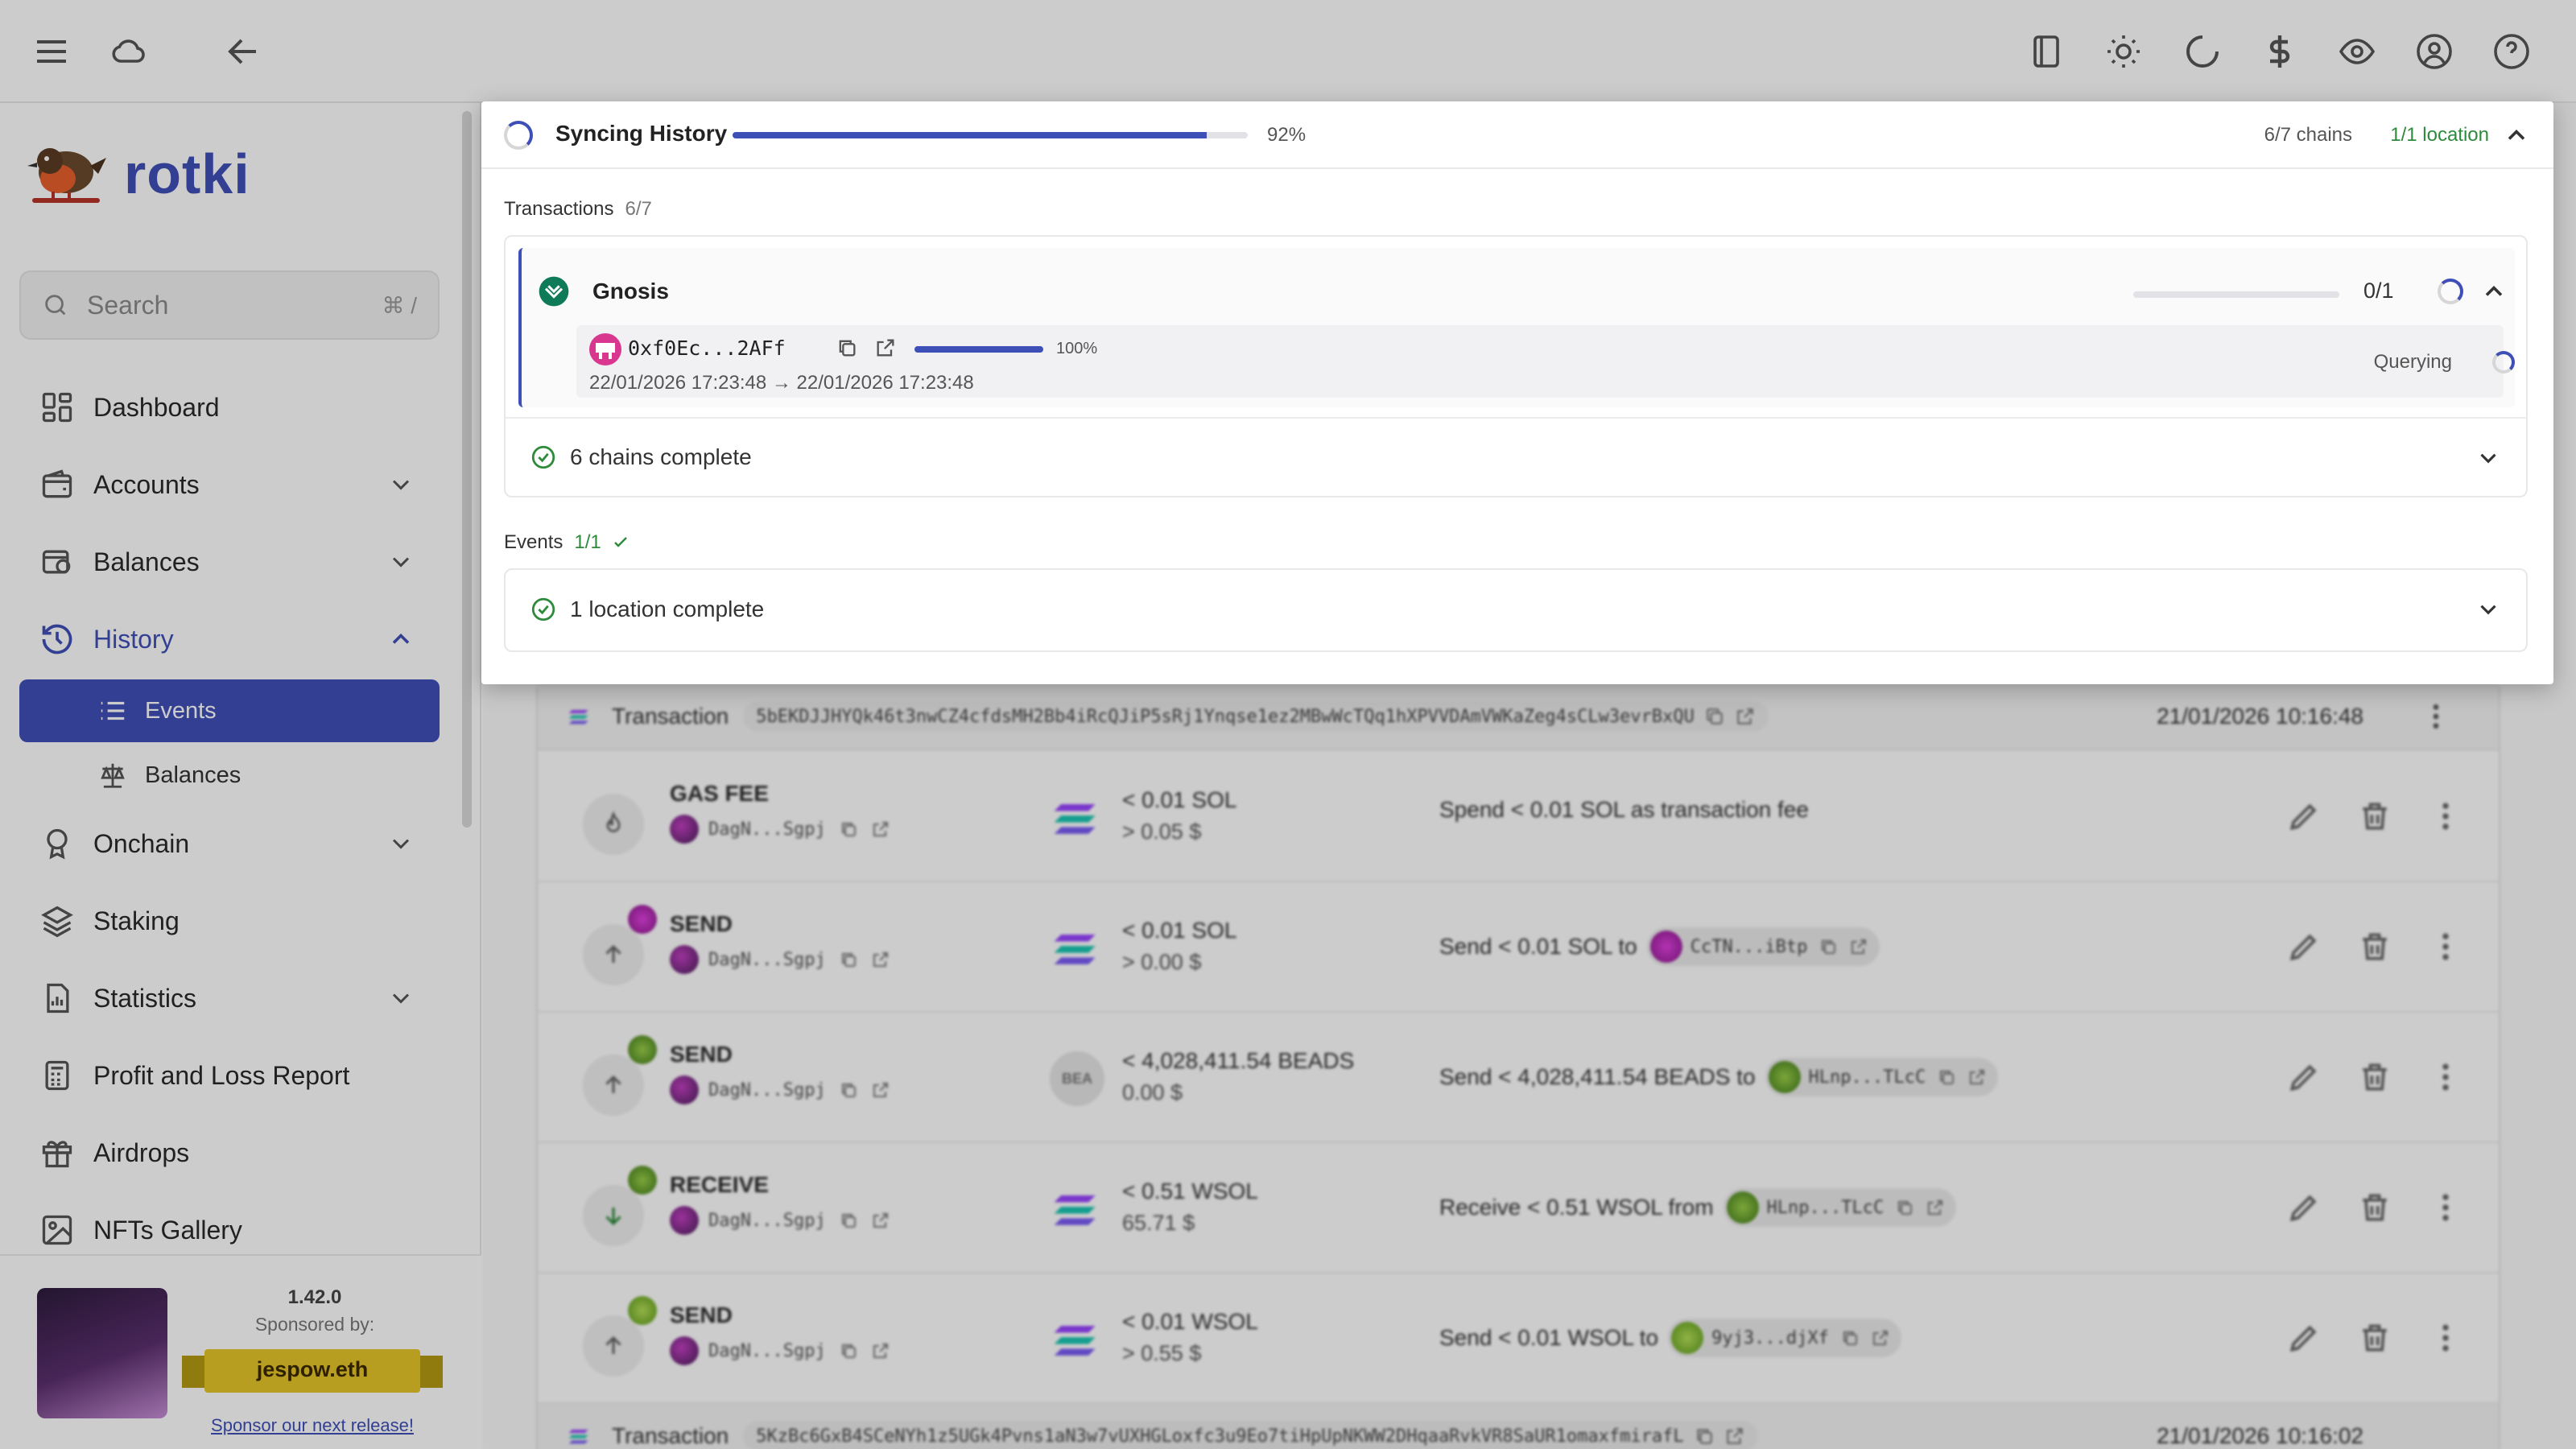 Image resolution: width=2576 pixels, height=1449 pixels. Describe the element at coordinates (55, 305) in the screenshot. I see `search-icon` at that location.